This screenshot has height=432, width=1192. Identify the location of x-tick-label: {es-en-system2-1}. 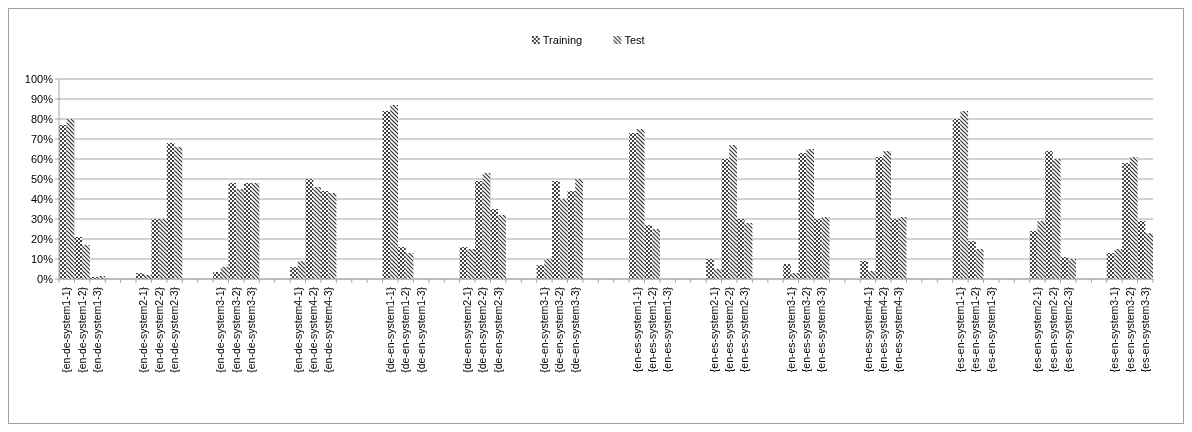
(1037, 329).